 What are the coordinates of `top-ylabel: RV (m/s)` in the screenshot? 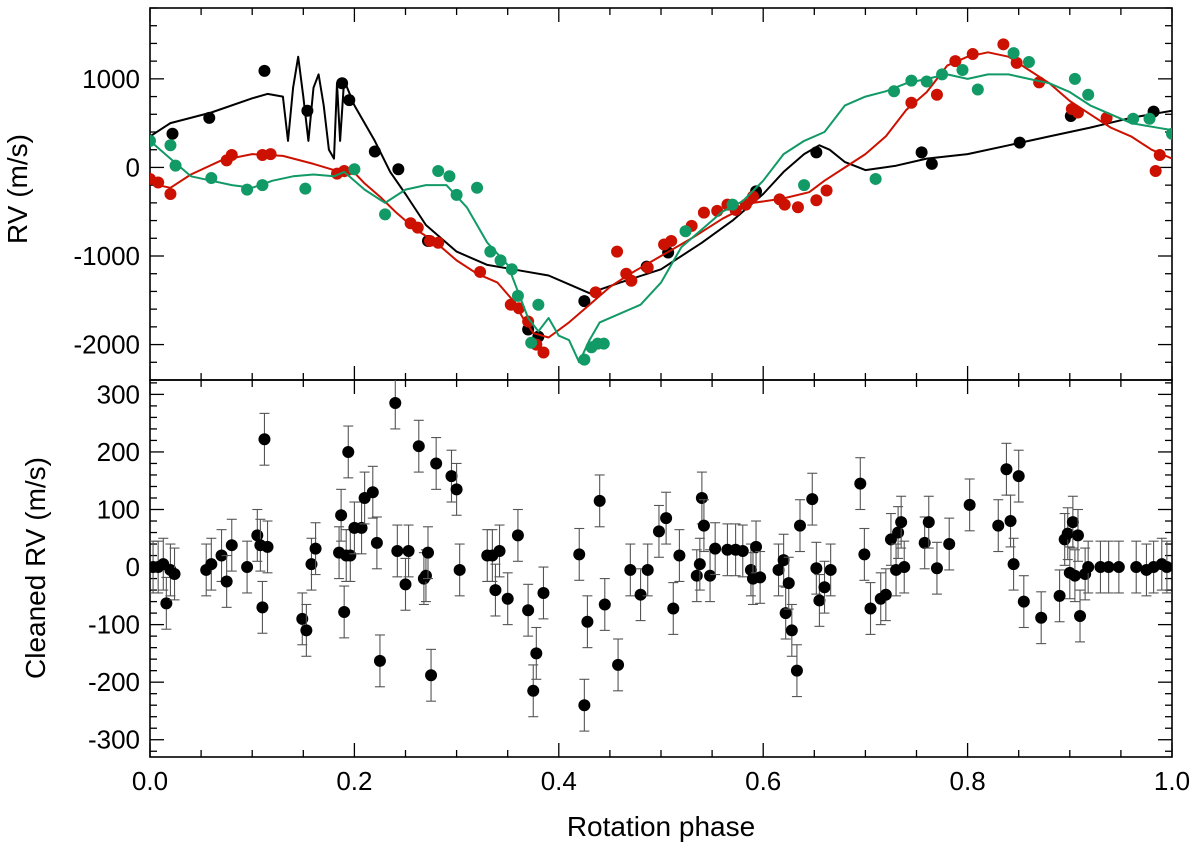 It's located at (17, 189).